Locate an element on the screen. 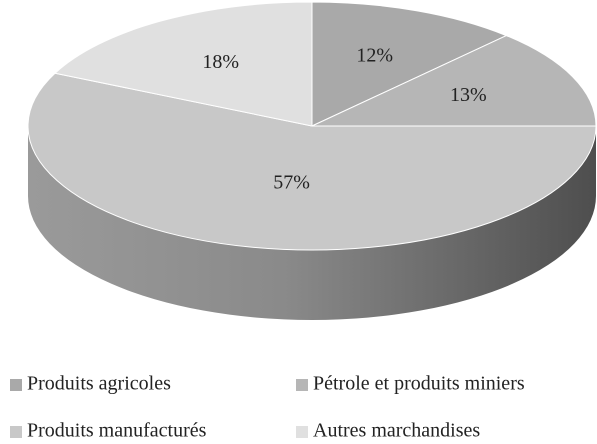  data-label: 13% is located at coordinates (468, 95).